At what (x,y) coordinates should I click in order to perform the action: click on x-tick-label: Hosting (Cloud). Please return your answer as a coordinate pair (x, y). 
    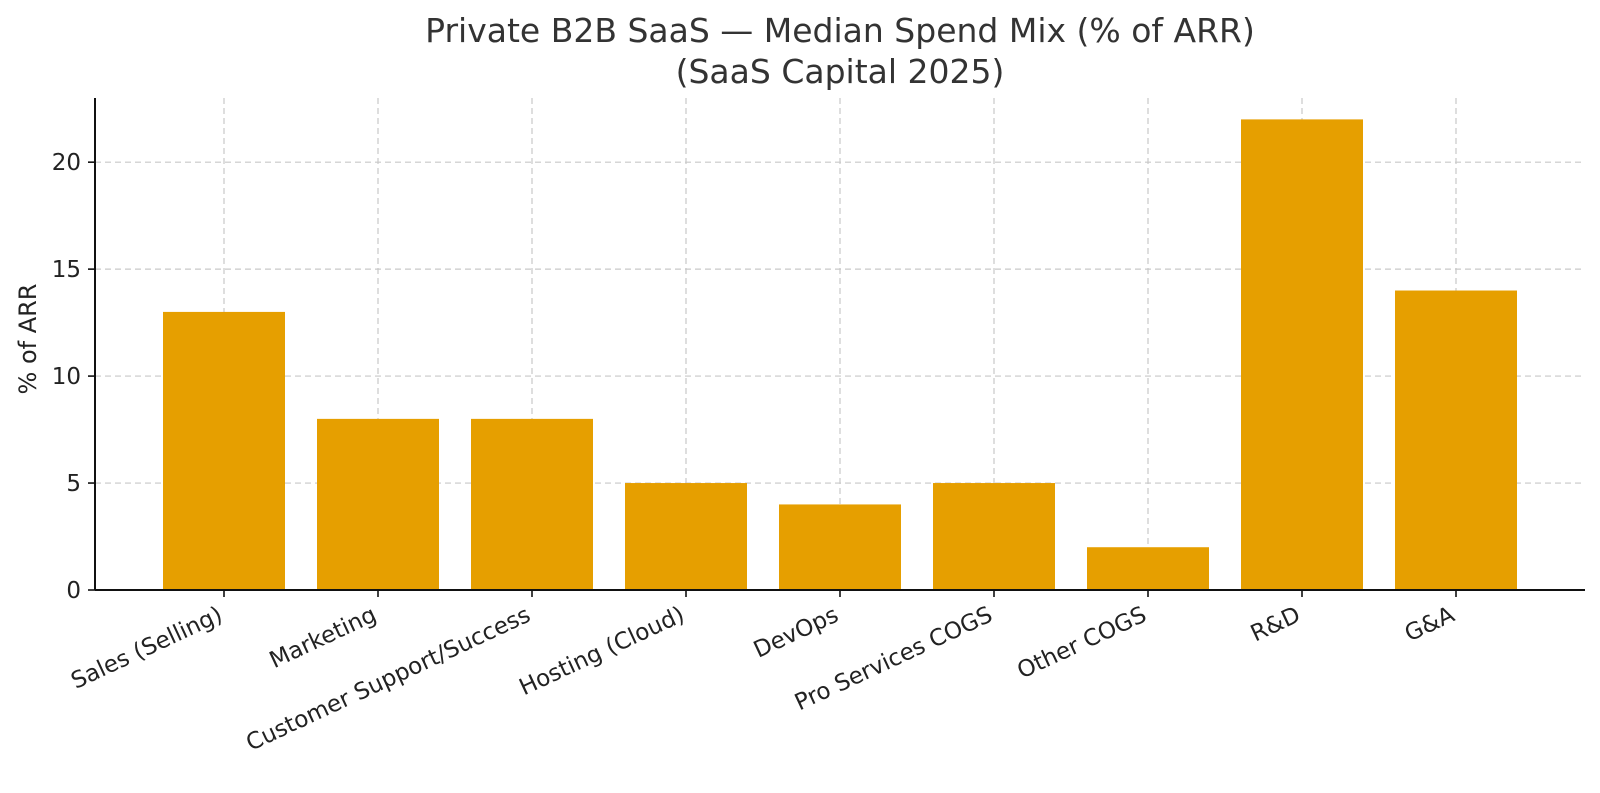
    Looking at the image, I should click on (601, 651).